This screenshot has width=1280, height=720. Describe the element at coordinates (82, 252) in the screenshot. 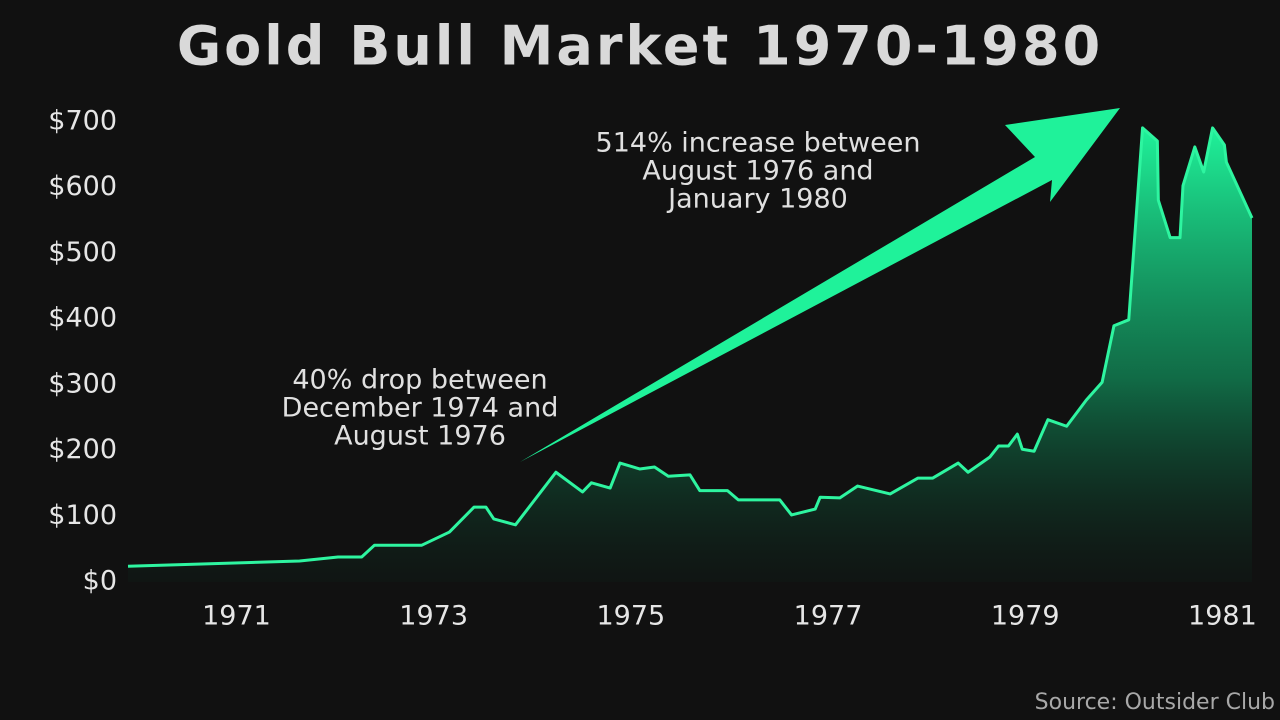

I see `y-tick-label: $500` at that location.